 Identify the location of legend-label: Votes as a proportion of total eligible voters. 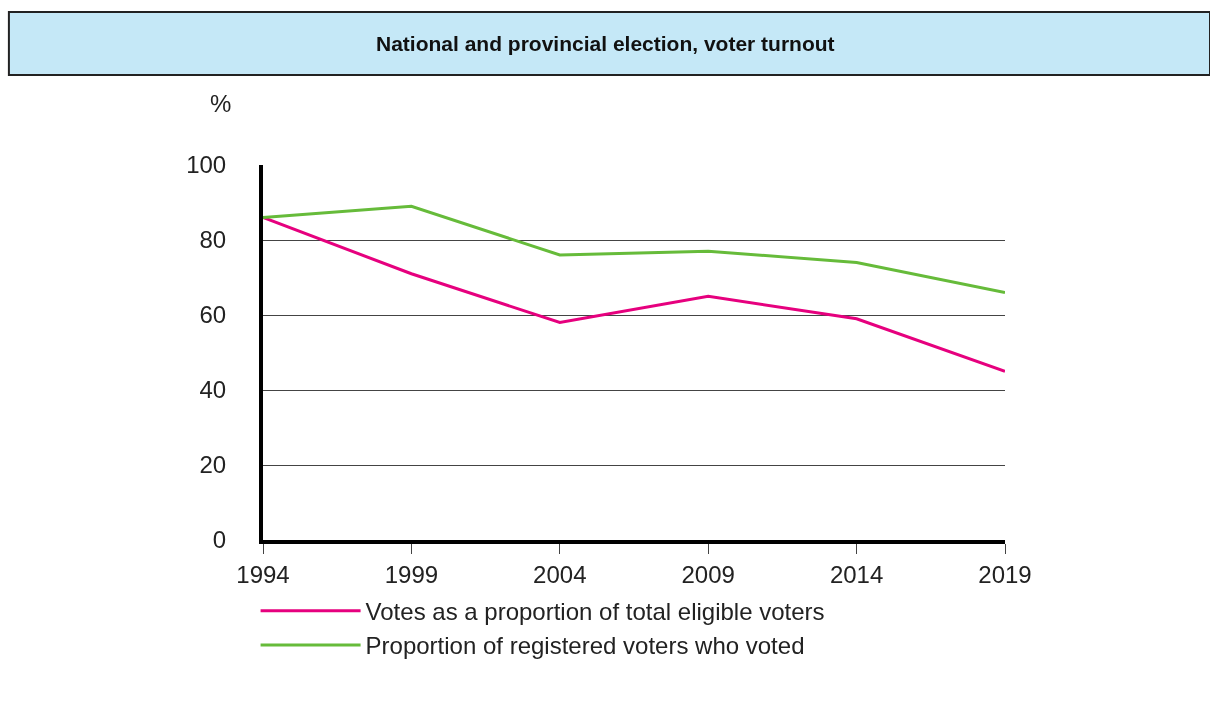
(595, 612).